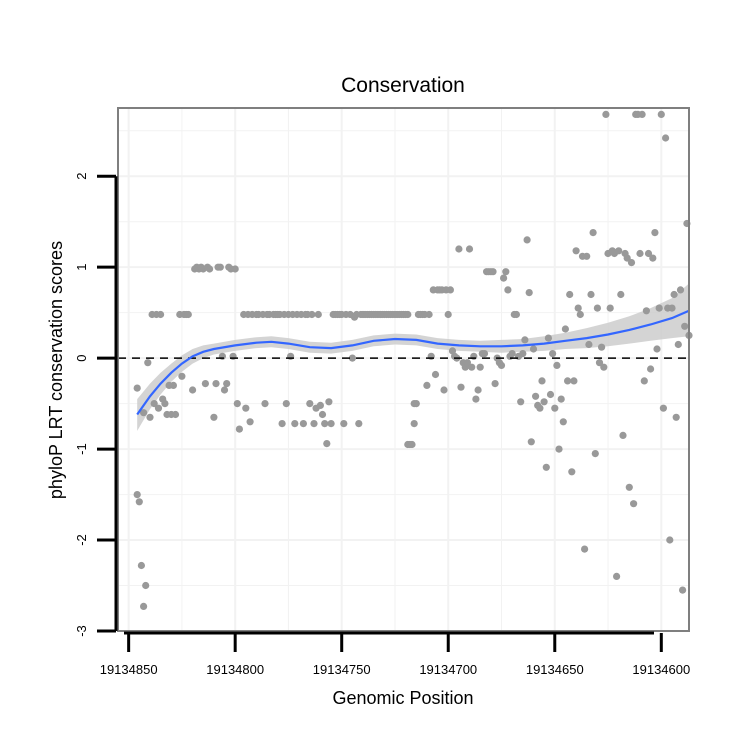 This screenshot has width=750, height=750. Describe the element at coordinates (403, 85) in the screenshot. I see `chart-title: Conservation` at that location.